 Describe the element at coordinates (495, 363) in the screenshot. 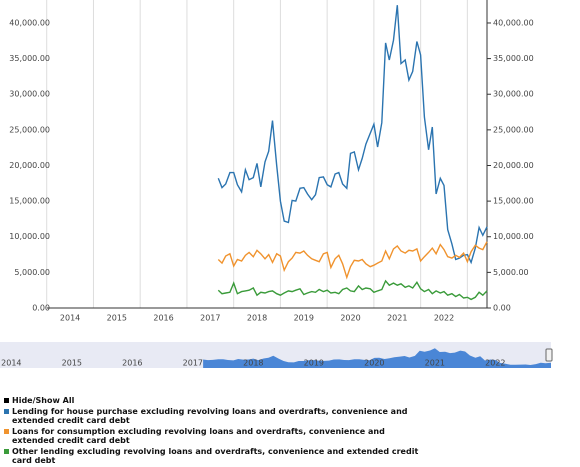

I see `navigator-label: 2022` at that location.